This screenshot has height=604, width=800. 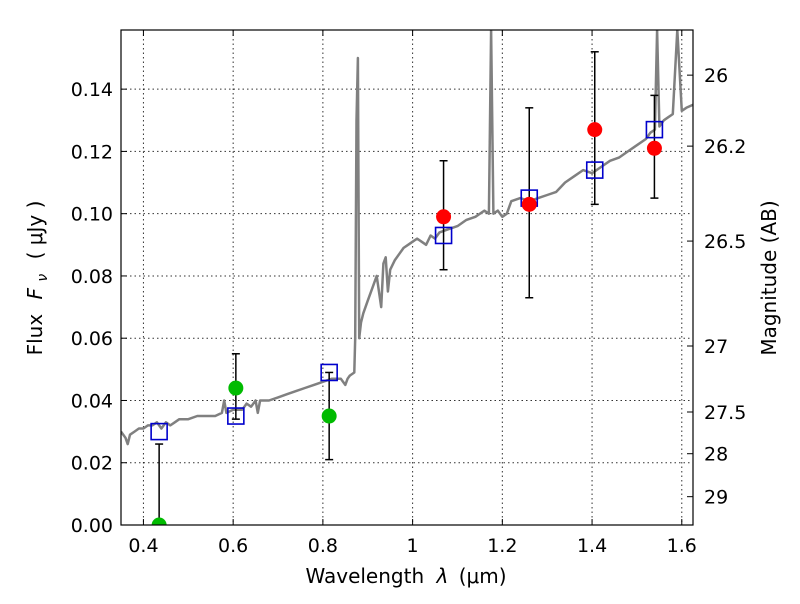 What do you see at coordinates (716, 498) in the screenshot?
I see `y2-tick-label-6: 29` at bounding box center [716, 498].